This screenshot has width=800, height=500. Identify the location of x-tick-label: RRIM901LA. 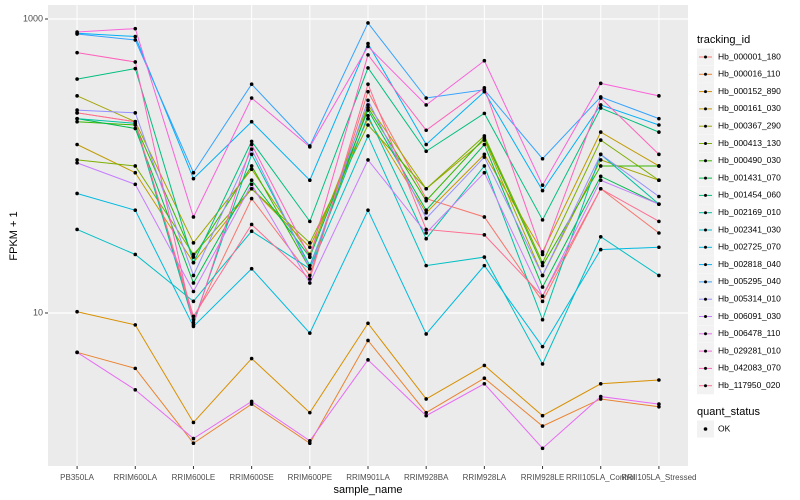
(368, 477).